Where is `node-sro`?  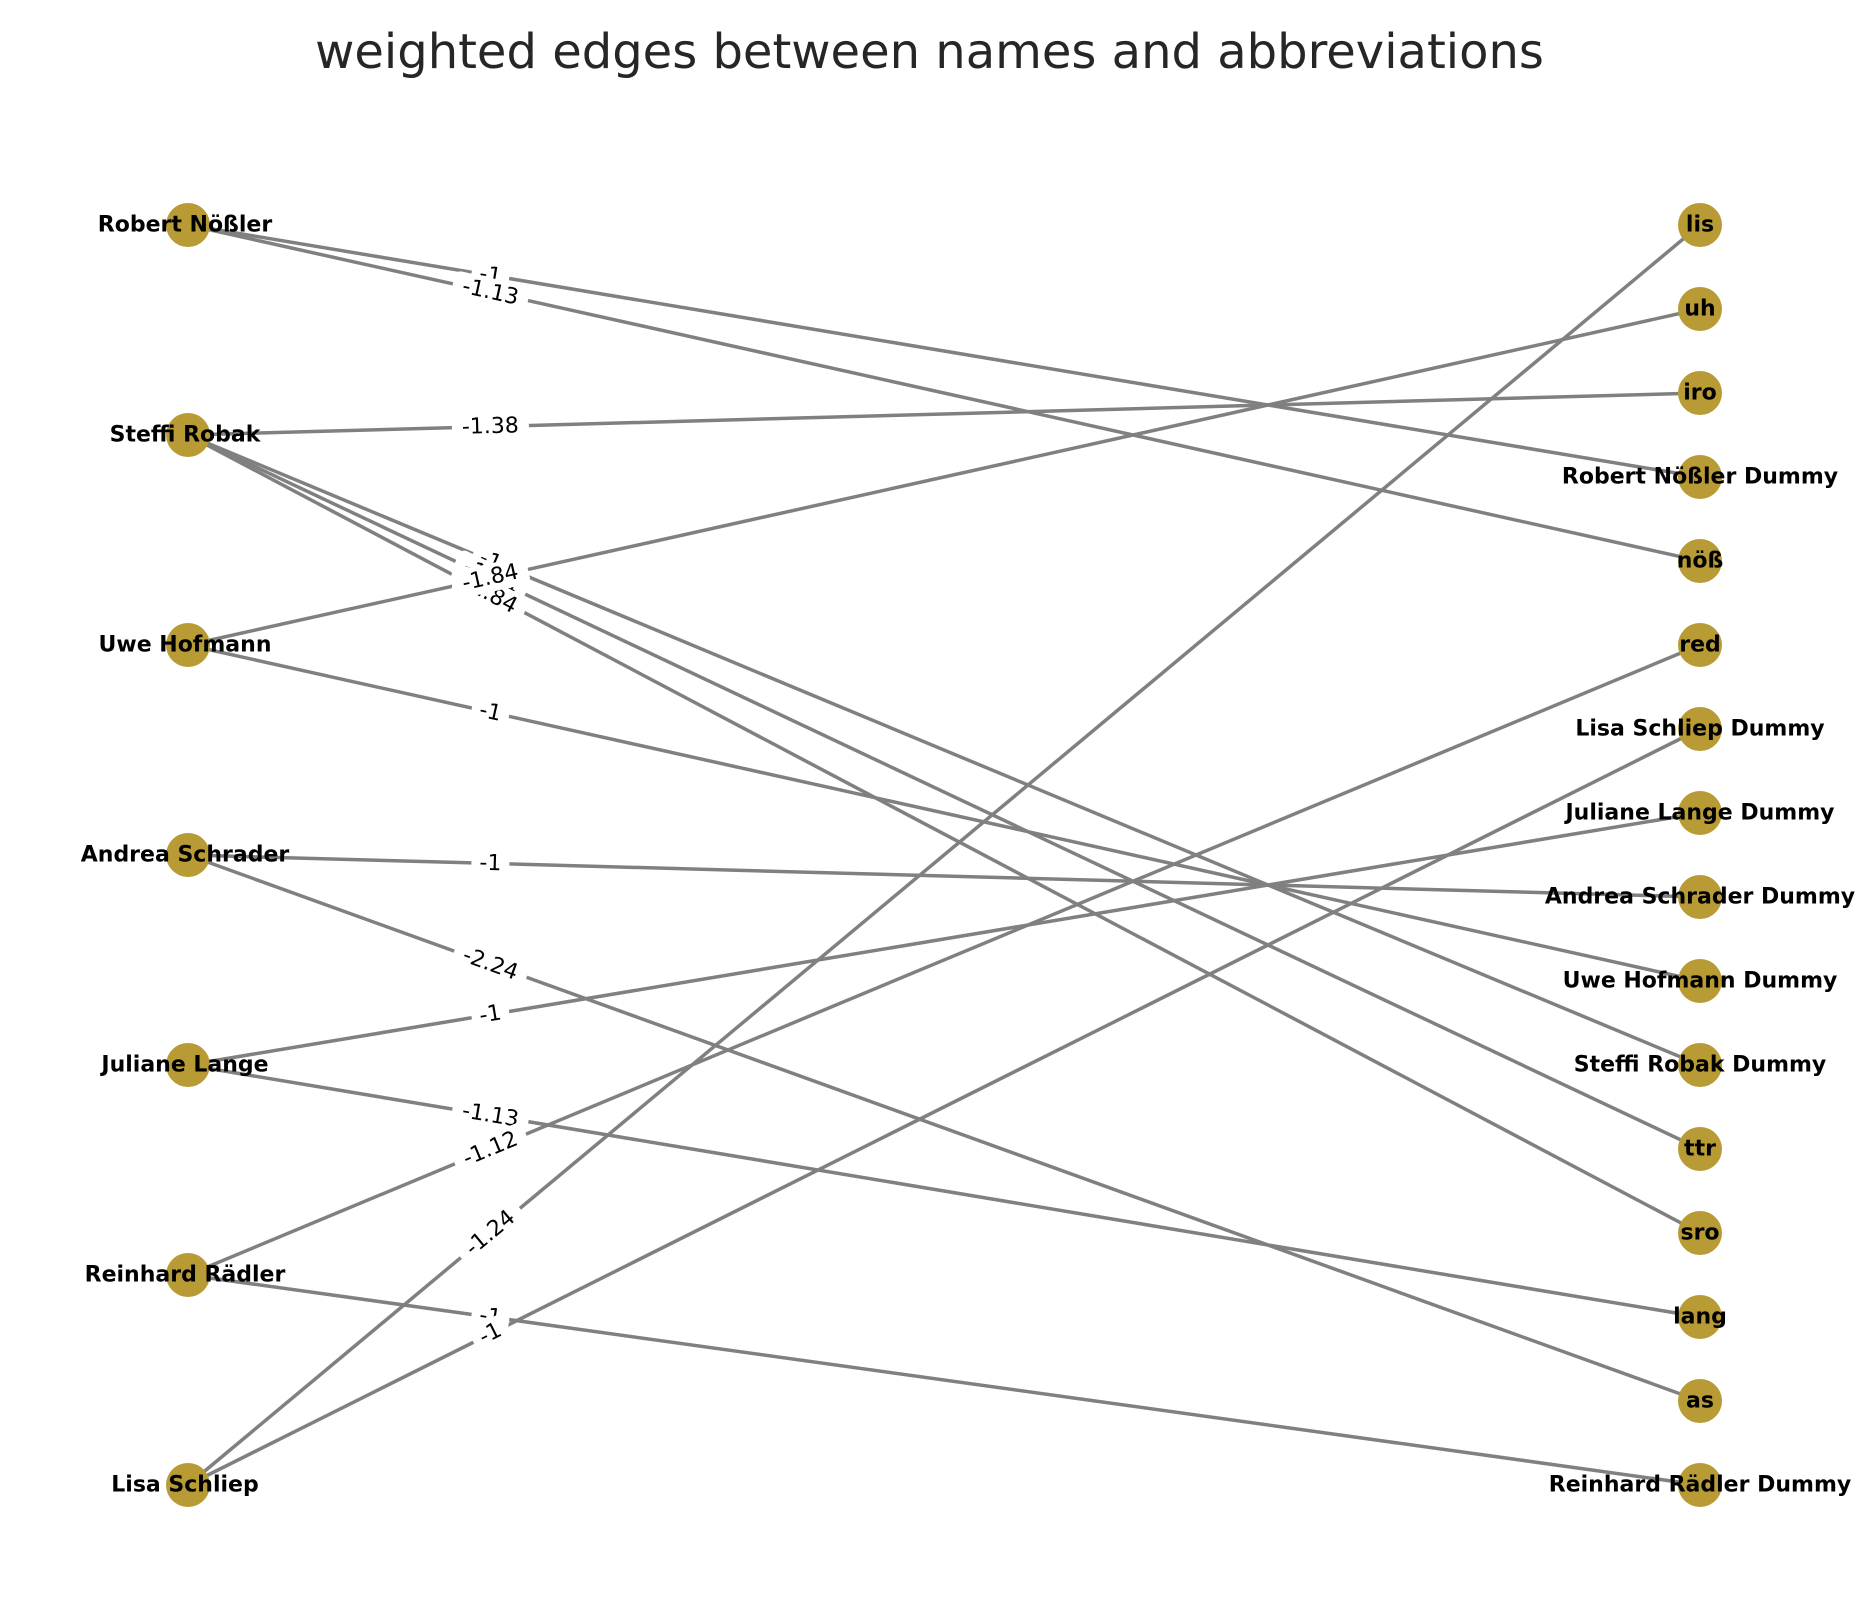 node-sro is located at coordinates (1700, 1233).